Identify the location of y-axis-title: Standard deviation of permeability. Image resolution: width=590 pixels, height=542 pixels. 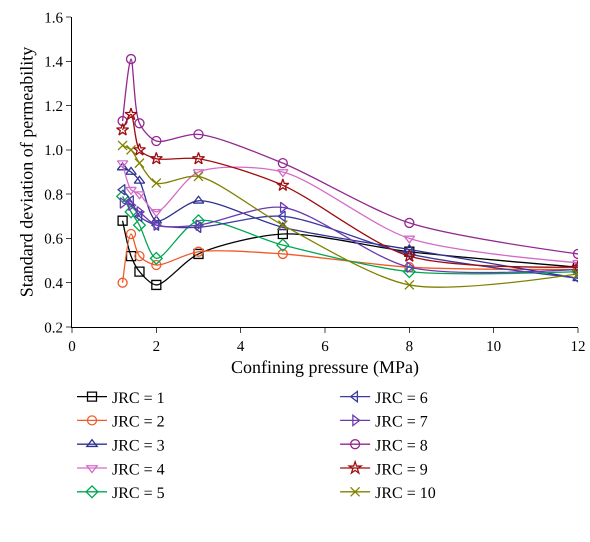
(26, 172).